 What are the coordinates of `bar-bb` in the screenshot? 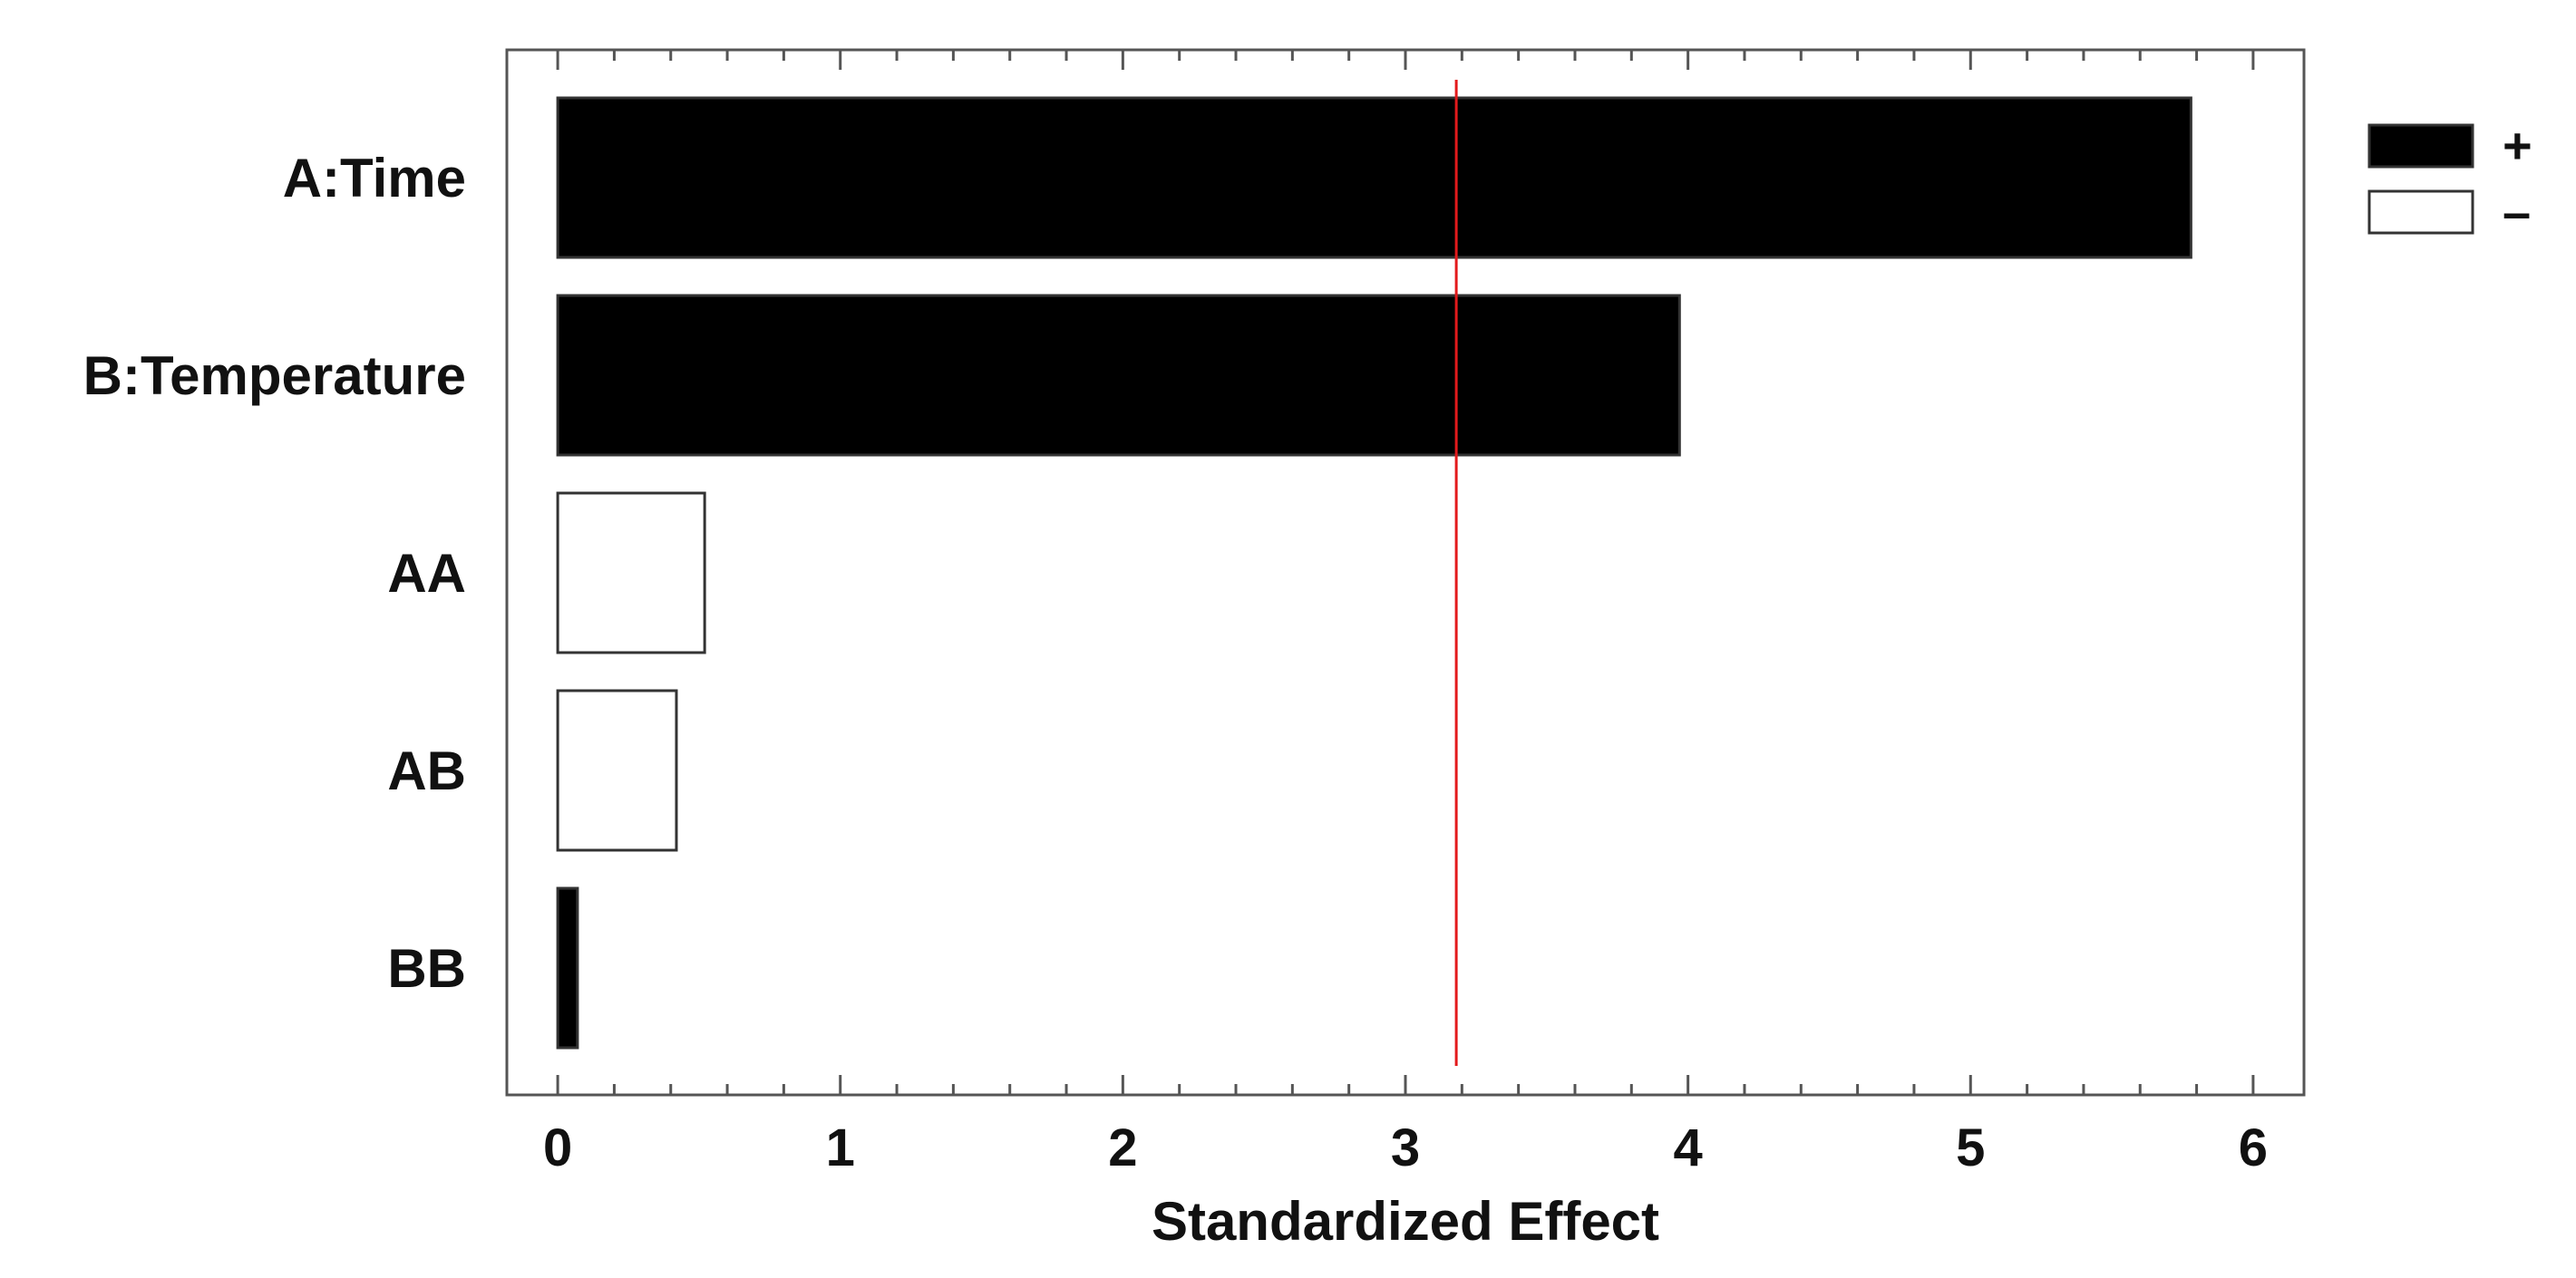 It's located at (567, 968).